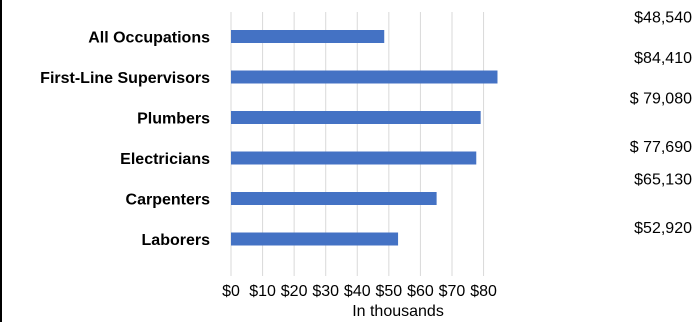 The height and width of the screenshot is (322, 696). I want to click on x-tick-label: $20, so click(294, 291).